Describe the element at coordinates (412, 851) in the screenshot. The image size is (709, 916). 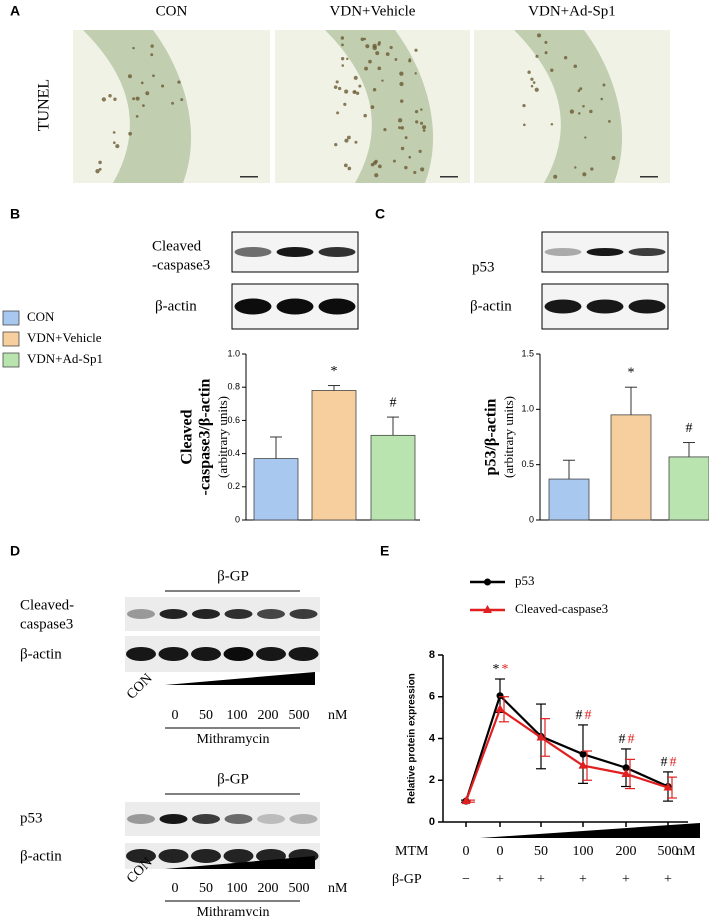
I see `x-row-label: MTM` at that location.